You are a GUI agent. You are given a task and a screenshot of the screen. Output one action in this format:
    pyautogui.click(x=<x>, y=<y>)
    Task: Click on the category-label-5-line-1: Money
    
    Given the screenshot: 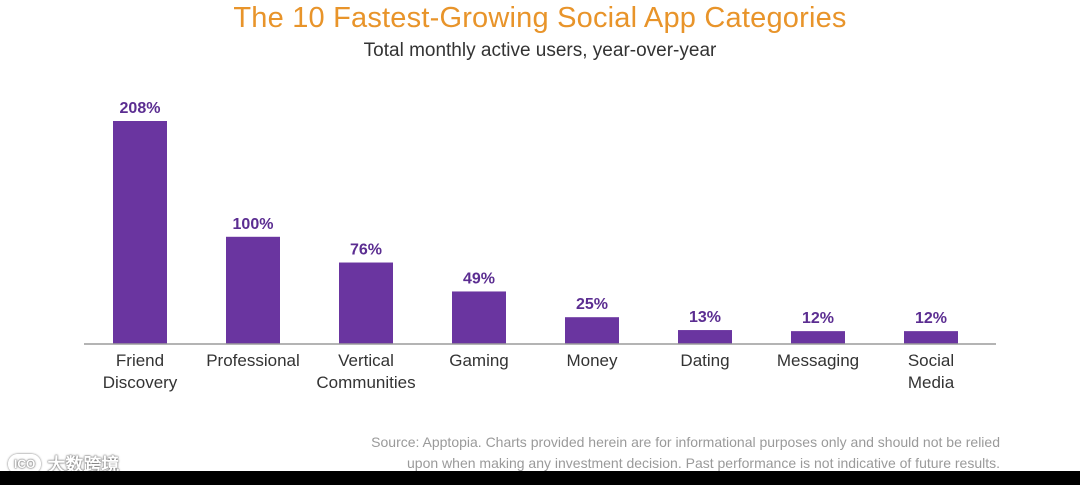 What is the action you would take?
    pyautogui.click(x=592, y=360)
    